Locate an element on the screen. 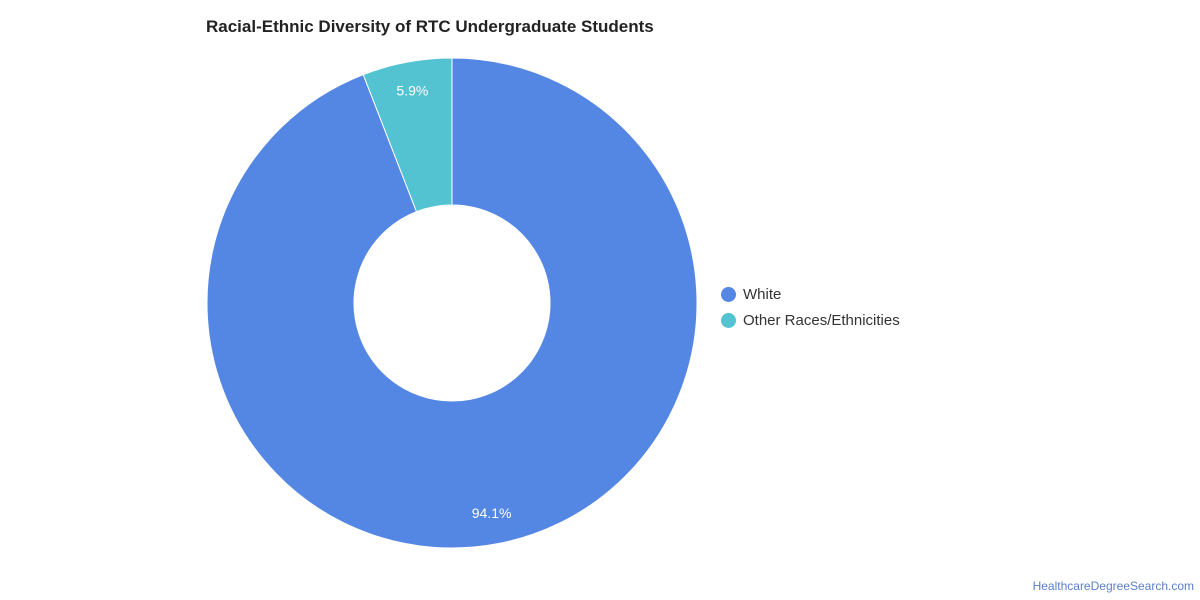  slice-other-races-ethnicities is located at coordinates (407, 135).